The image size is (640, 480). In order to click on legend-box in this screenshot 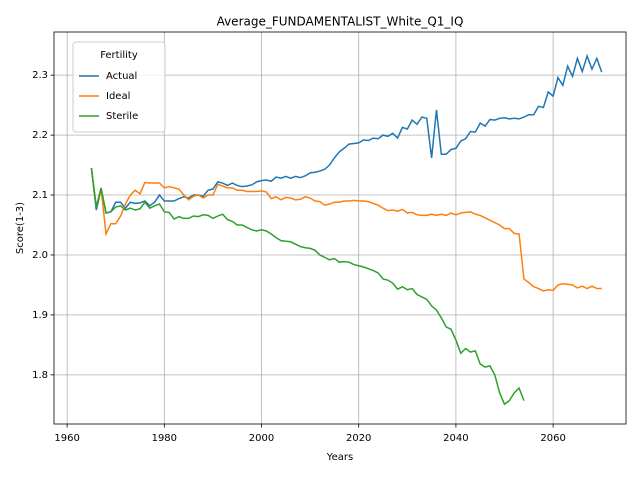, I will do `click(119, 87)`.